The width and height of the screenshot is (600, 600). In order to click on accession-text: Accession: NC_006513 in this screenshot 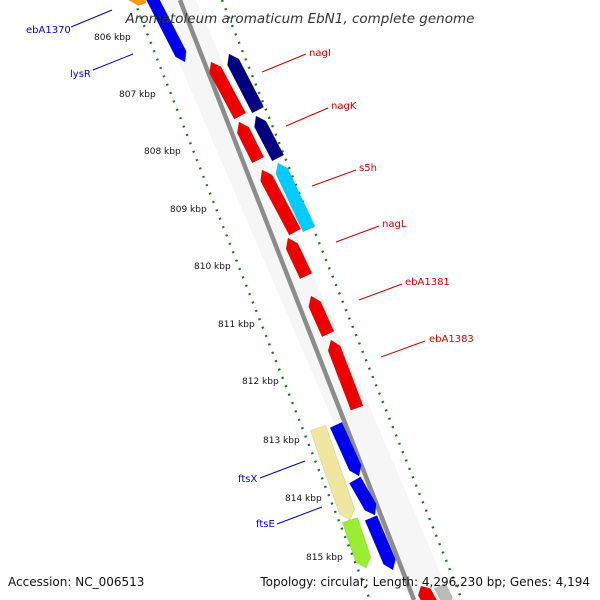, I will do `click(76, 582)`.